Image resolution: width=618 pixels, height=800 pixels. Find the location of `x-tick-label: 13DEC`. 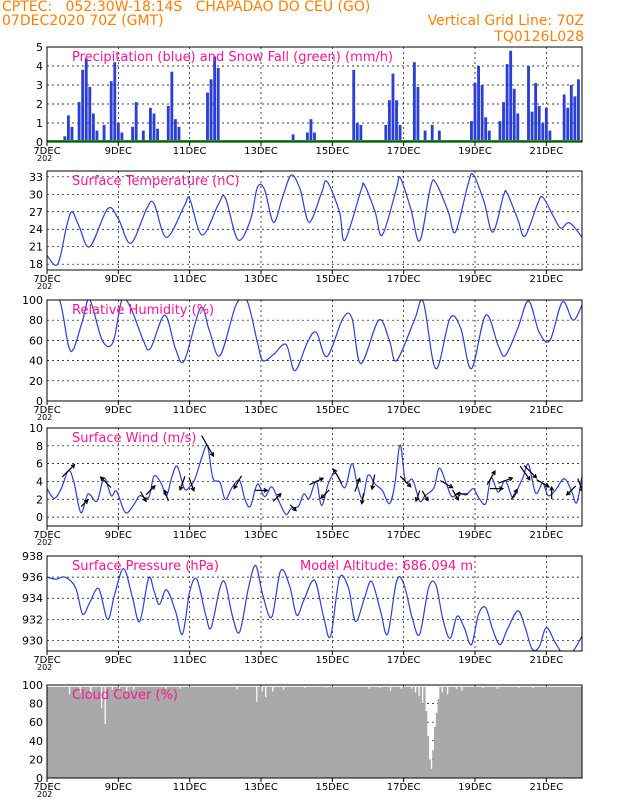

x-tick-label: 13DEC is located at coordinates (261, 279).